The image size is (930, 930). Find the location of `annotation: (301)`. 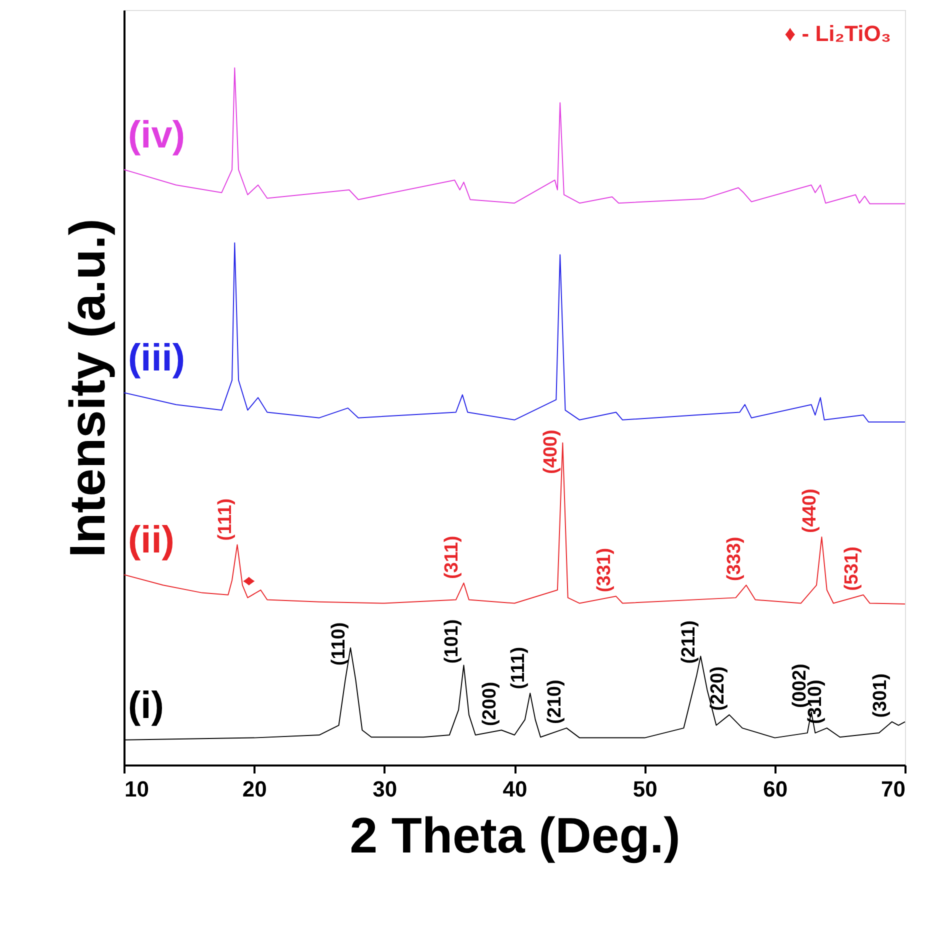

annotation: (301) is located at coordinates (880, 695).